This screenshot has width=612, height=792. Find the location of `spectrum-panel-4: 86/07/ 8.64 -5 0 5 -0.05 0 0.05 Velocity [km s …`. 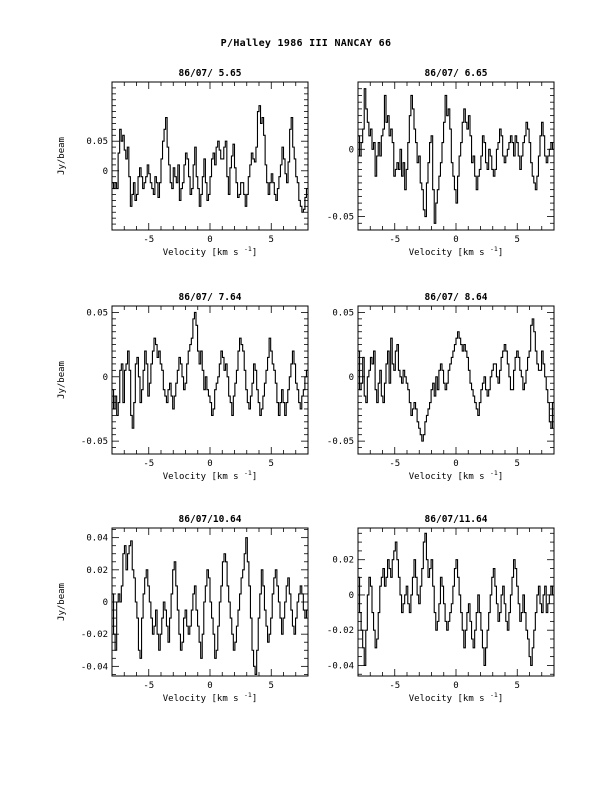

spectrum-panel-4: 86/07/ 8.64 -5 0 5 -0.05 0 0.05 Velocity [km s … is located at coordinates (428, 391).